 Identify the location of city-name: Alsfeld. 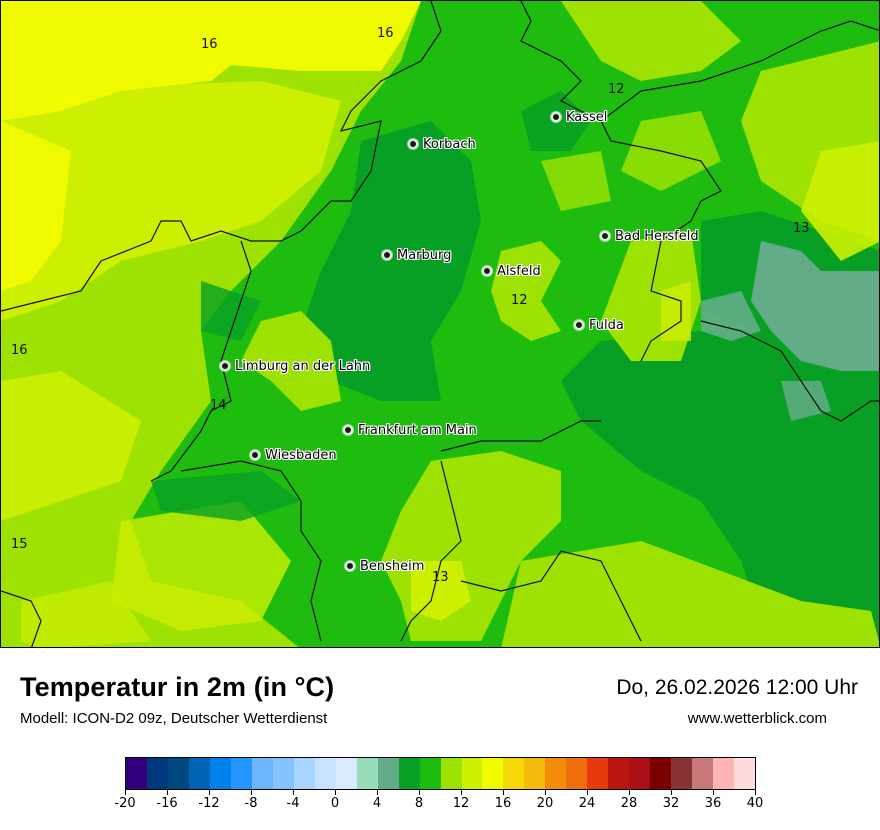
(519, 271).